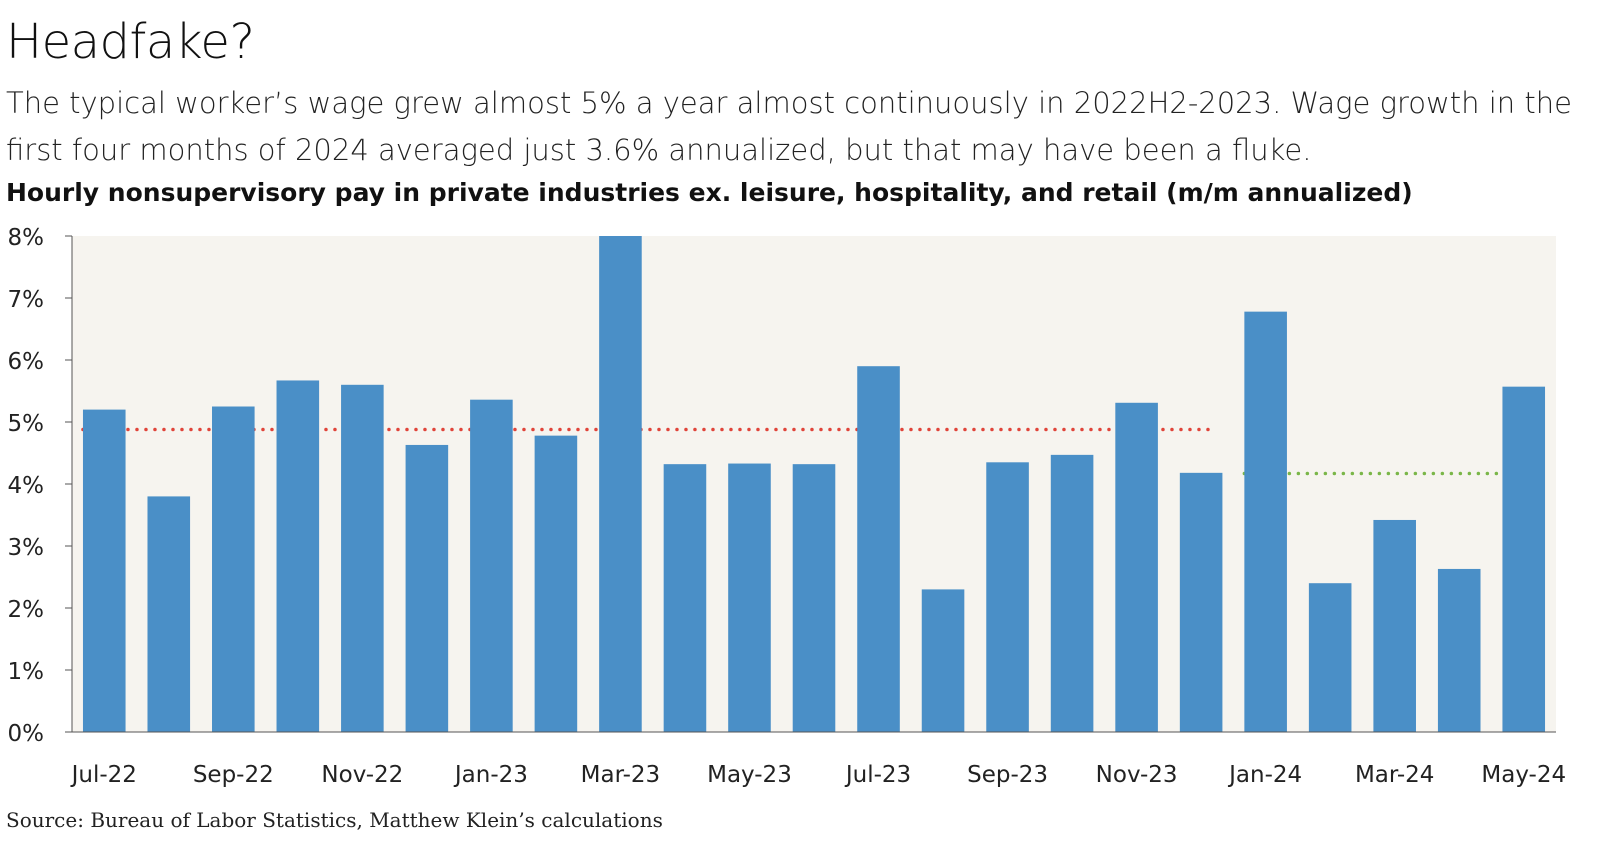  What do you see at coordinates (811, 451) in the screenshot?
I see `reference-lines` at bounding box center [811, 451].